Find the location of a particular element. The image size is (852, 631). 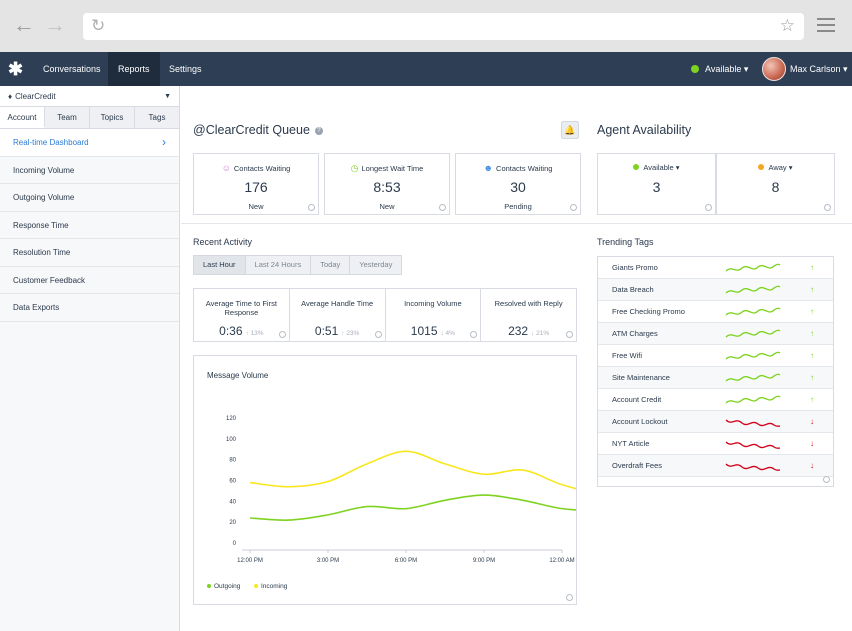

trend-row: Overdraft Fees ↓ is located at coordinates (715, 466).